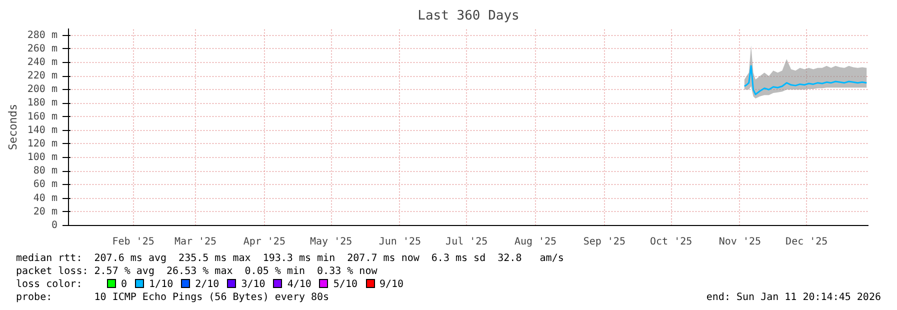 The image size is (897, 310). Describe the element at coordinates (161, 284) in the screenshot. I see `legend-label: 1/10` at that location.